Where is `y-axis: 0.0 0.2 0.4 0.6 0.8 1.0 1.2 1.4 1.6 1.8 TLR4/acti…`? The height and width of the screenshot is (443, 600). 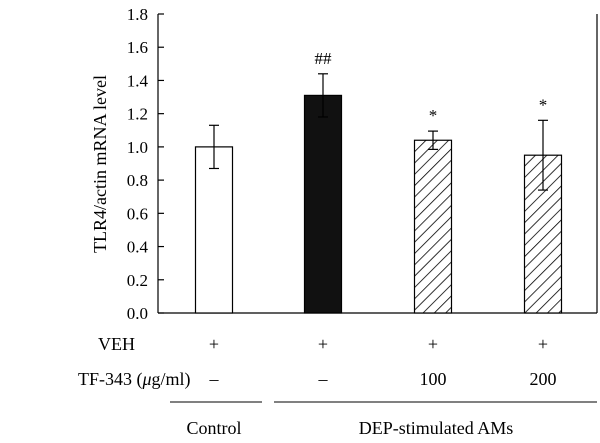
y-axis: 0.0 0.2 0.4 0.6 0.8 1.0 1.2 1.4 1.6 1.8 TLR4/acti… is located at coordinates (127, 164).